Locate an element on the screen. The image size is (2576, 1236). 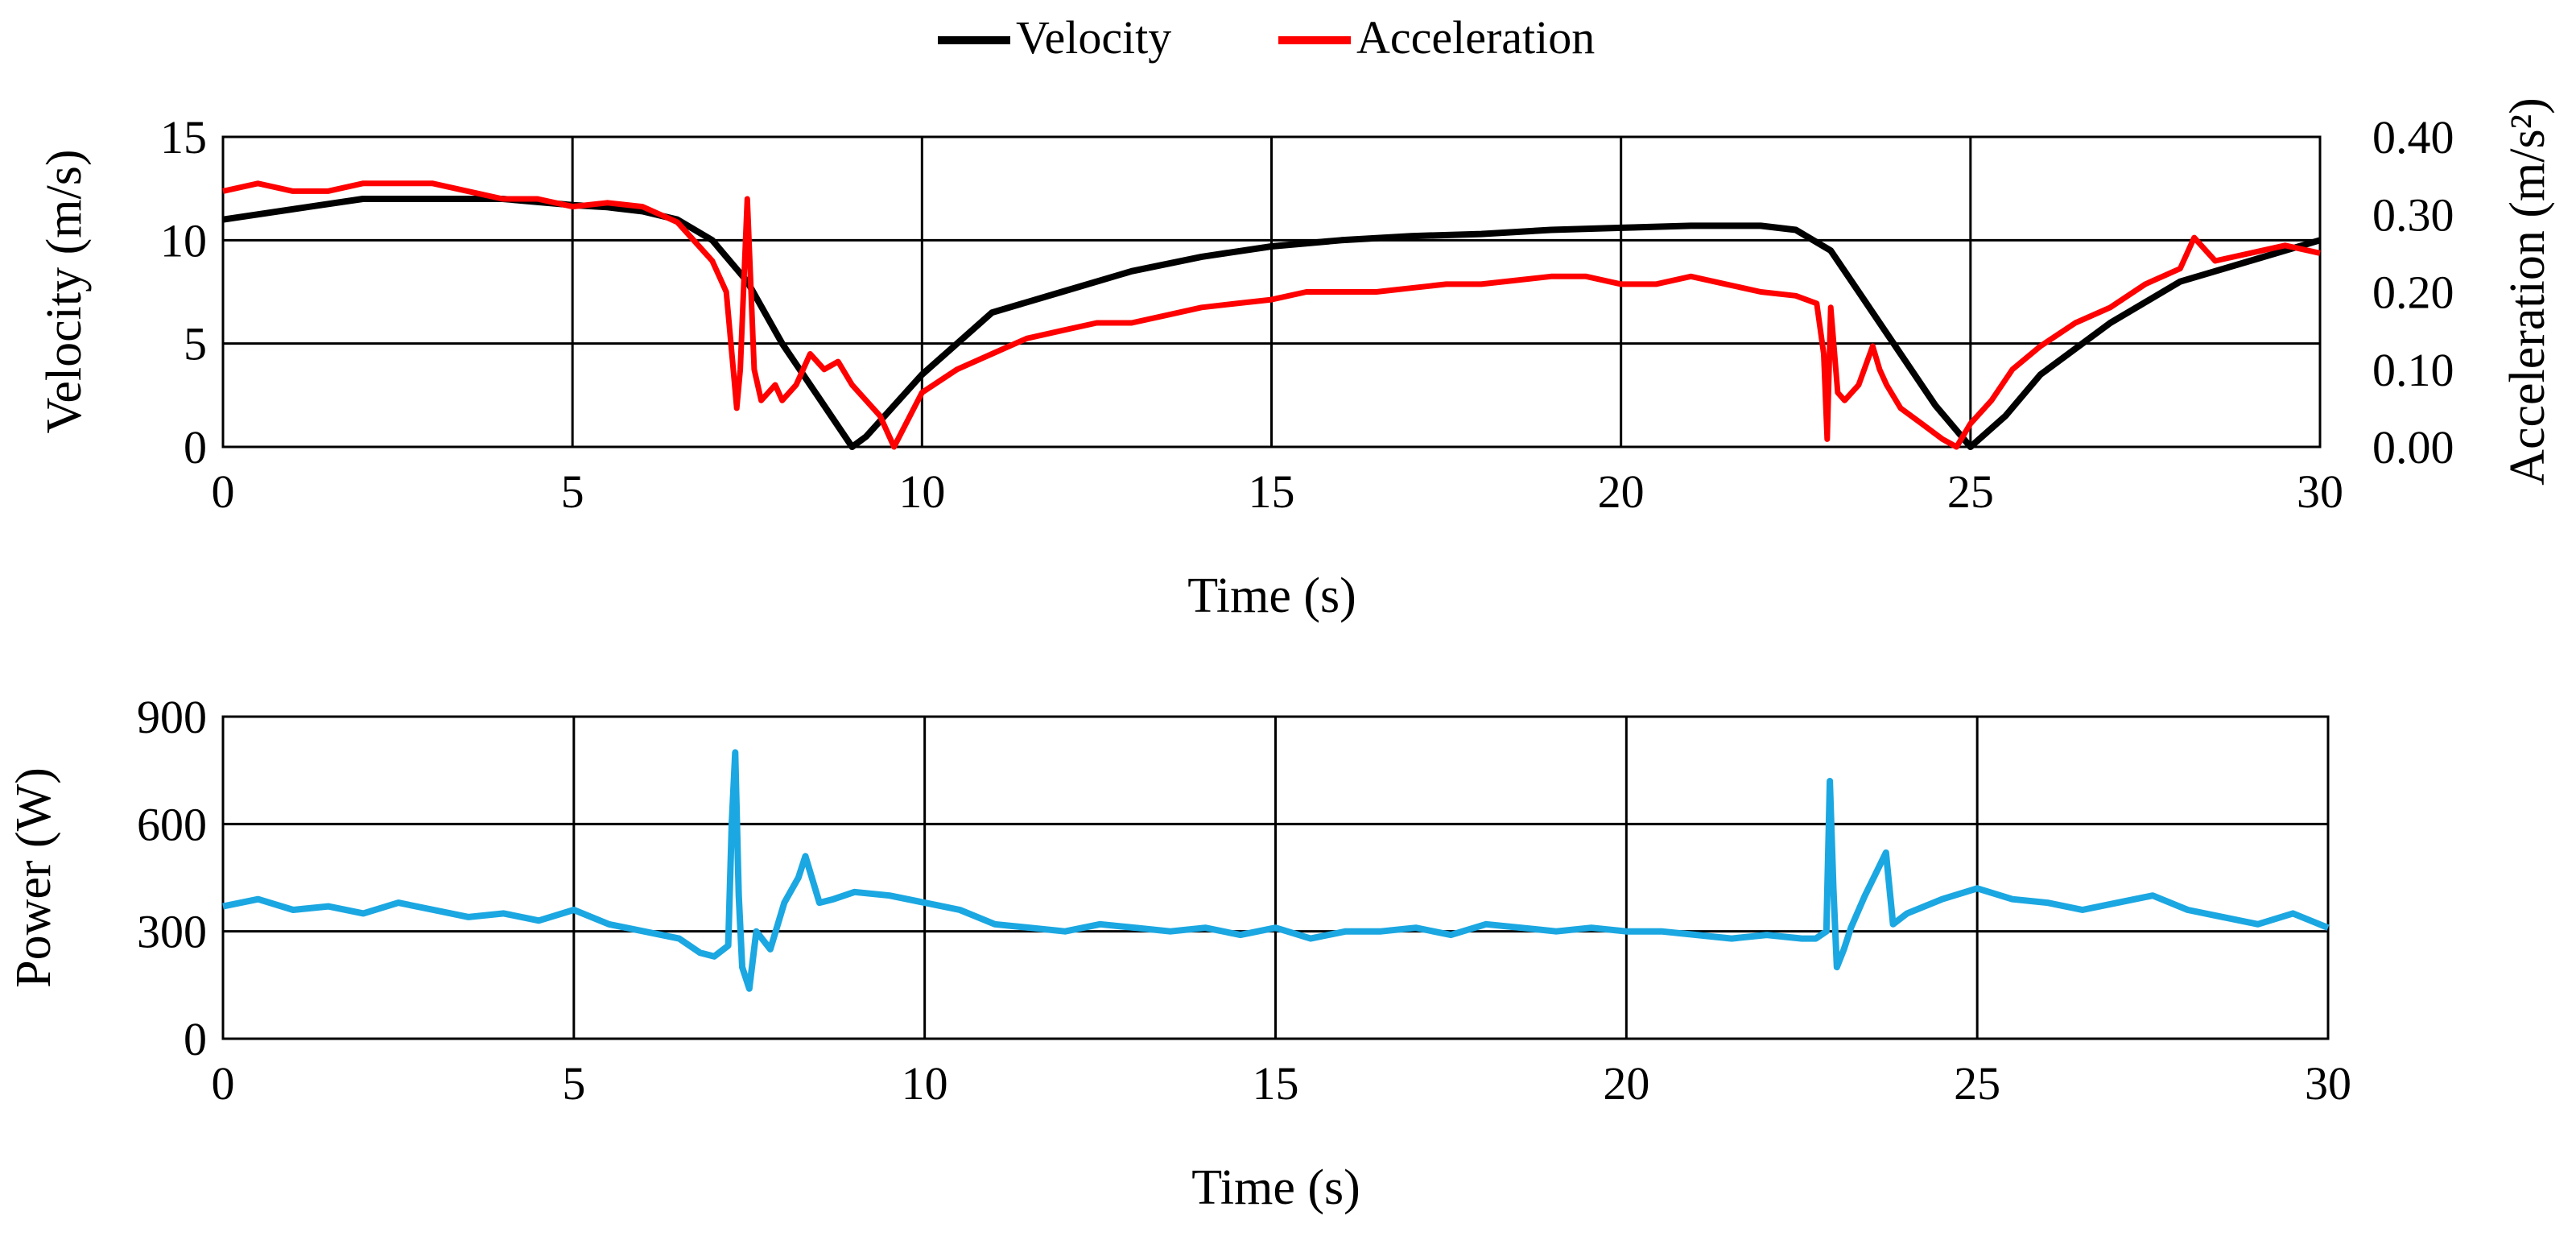
y-axis-label-bottom: Power (W) is located at coordinates (33, 877).